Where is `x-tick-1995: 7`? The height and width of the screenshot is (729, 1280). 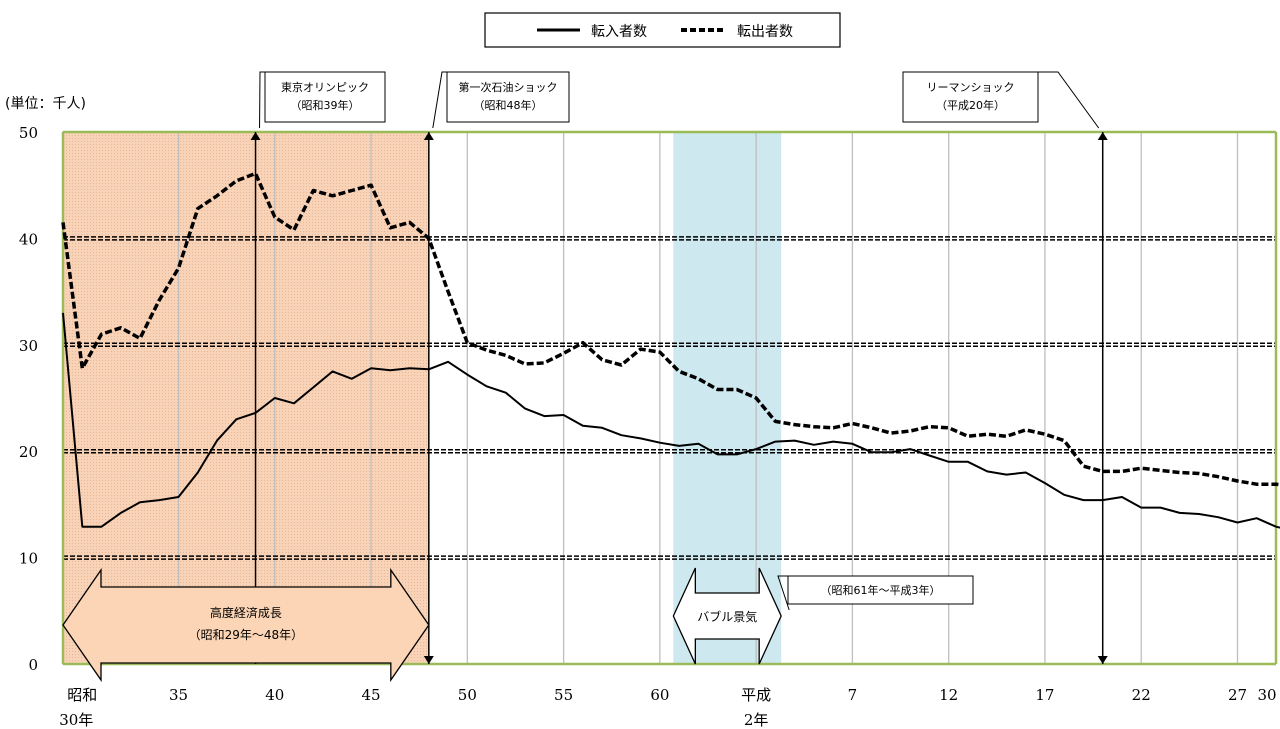
x-tick-1995: 7 is located at coordinates (853, 695).